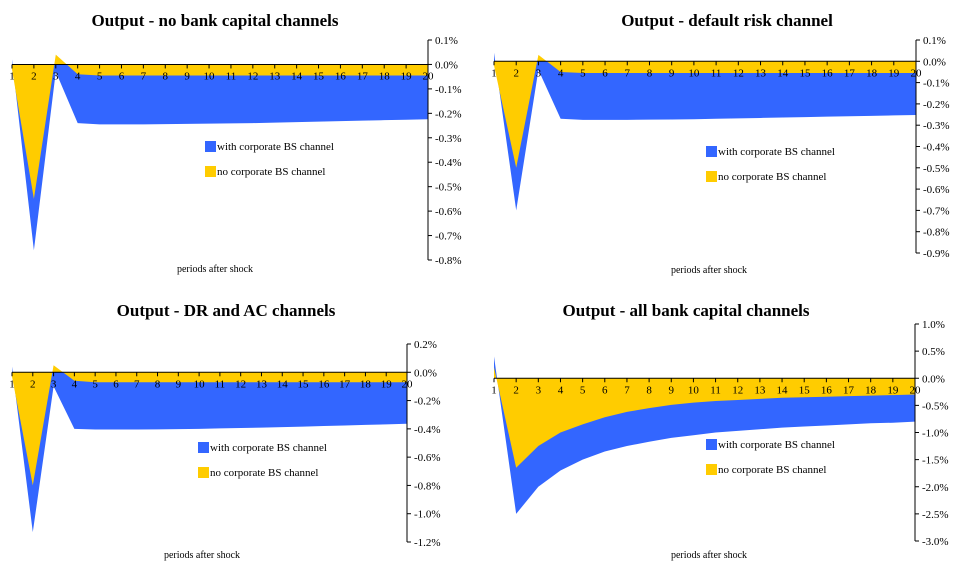  I want to click on x-tick-label: 11, so click(231, 76).